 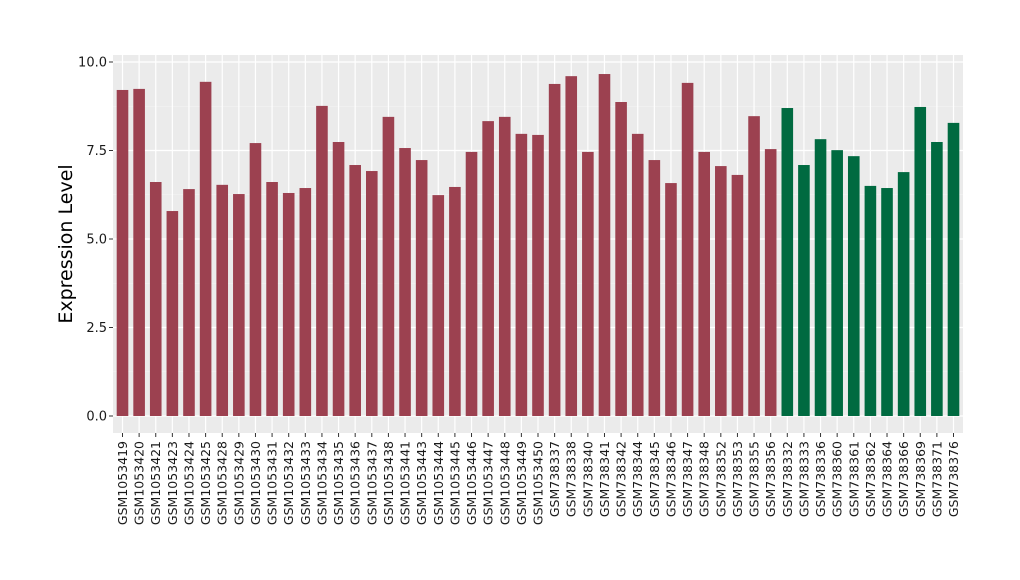 I want to click on x-tick-label: GSM738333, so click(x=803, y=479).